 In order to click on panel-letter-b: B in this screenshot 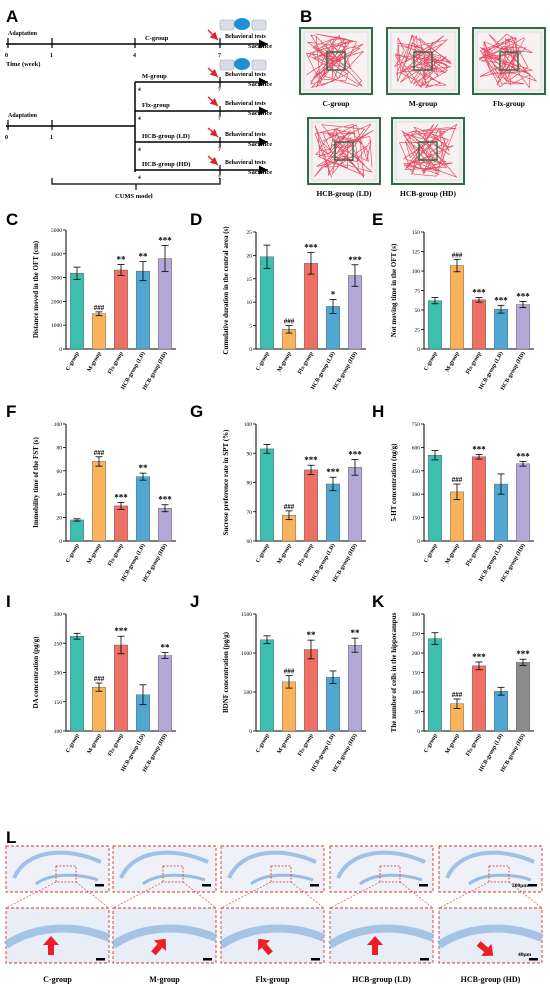, I will do `click(306, 16)`.